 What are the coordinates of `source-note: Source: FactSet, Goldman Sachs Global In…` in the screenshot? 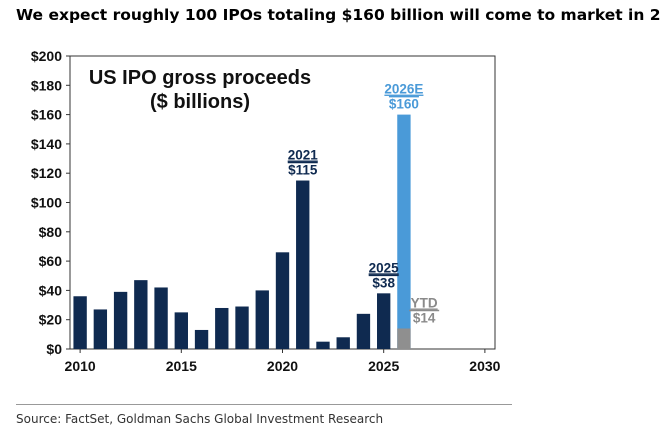 It's located at (200, 419).